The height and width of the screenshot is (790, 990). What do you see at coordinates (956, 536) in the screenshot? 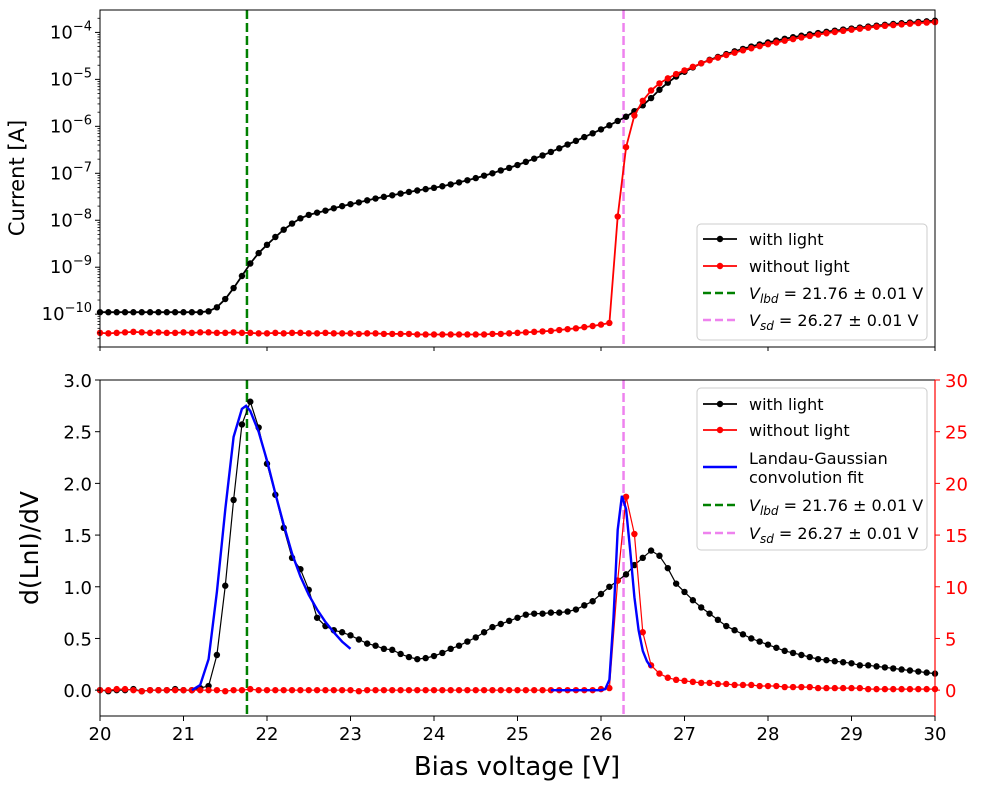
I see `bottom-y2tick-label: 15` at bounding box center [956, 536].